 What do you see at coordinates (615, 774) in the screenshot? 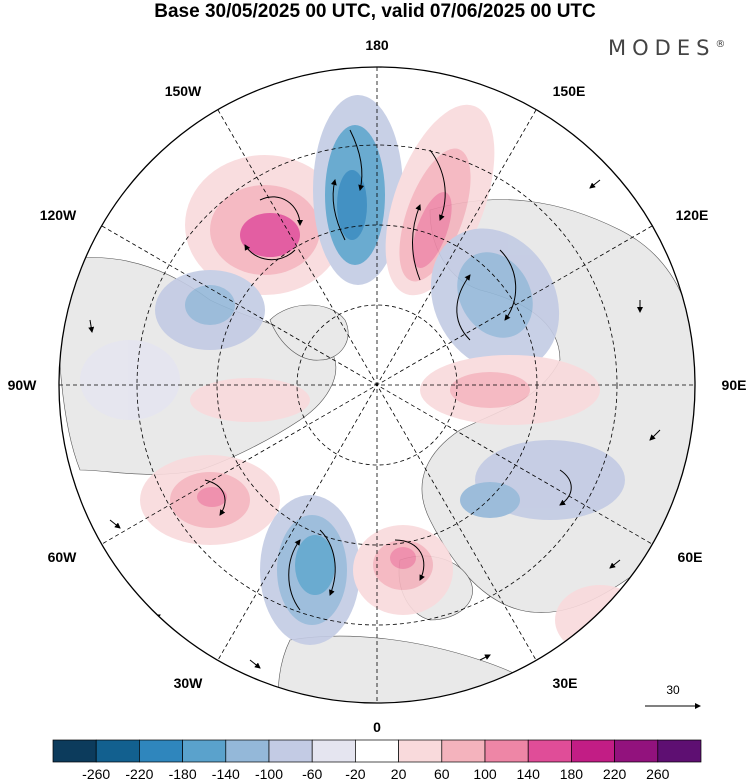
I see `colorbar-tick-label: 220` at bounding box center [615, 774].